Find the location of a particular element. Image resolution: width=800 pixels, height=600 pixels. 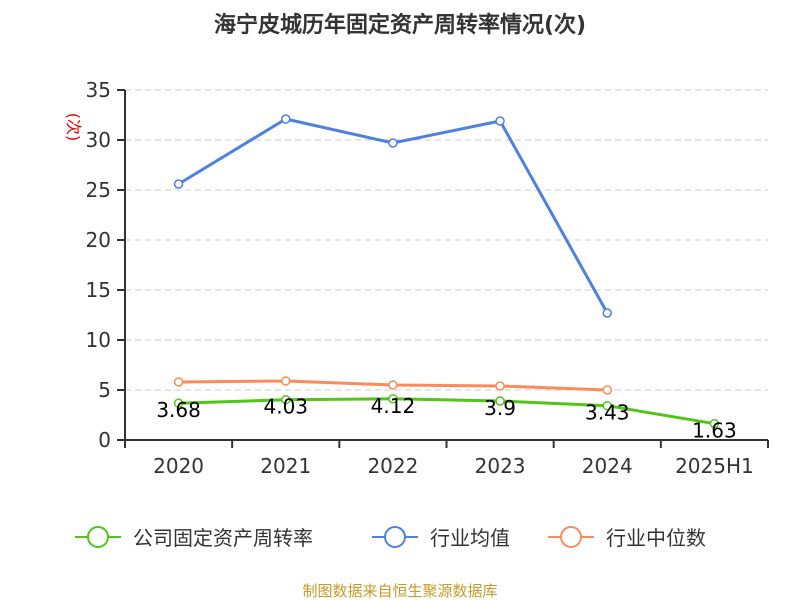

x-tick-label: 2020 is located at coordinates (178, 466).